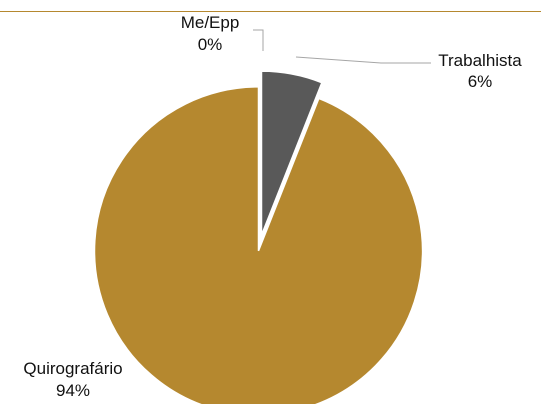 The image size is (541, 404). I want to click on label-quirografario-name: Quirografário, so click(72, 368).